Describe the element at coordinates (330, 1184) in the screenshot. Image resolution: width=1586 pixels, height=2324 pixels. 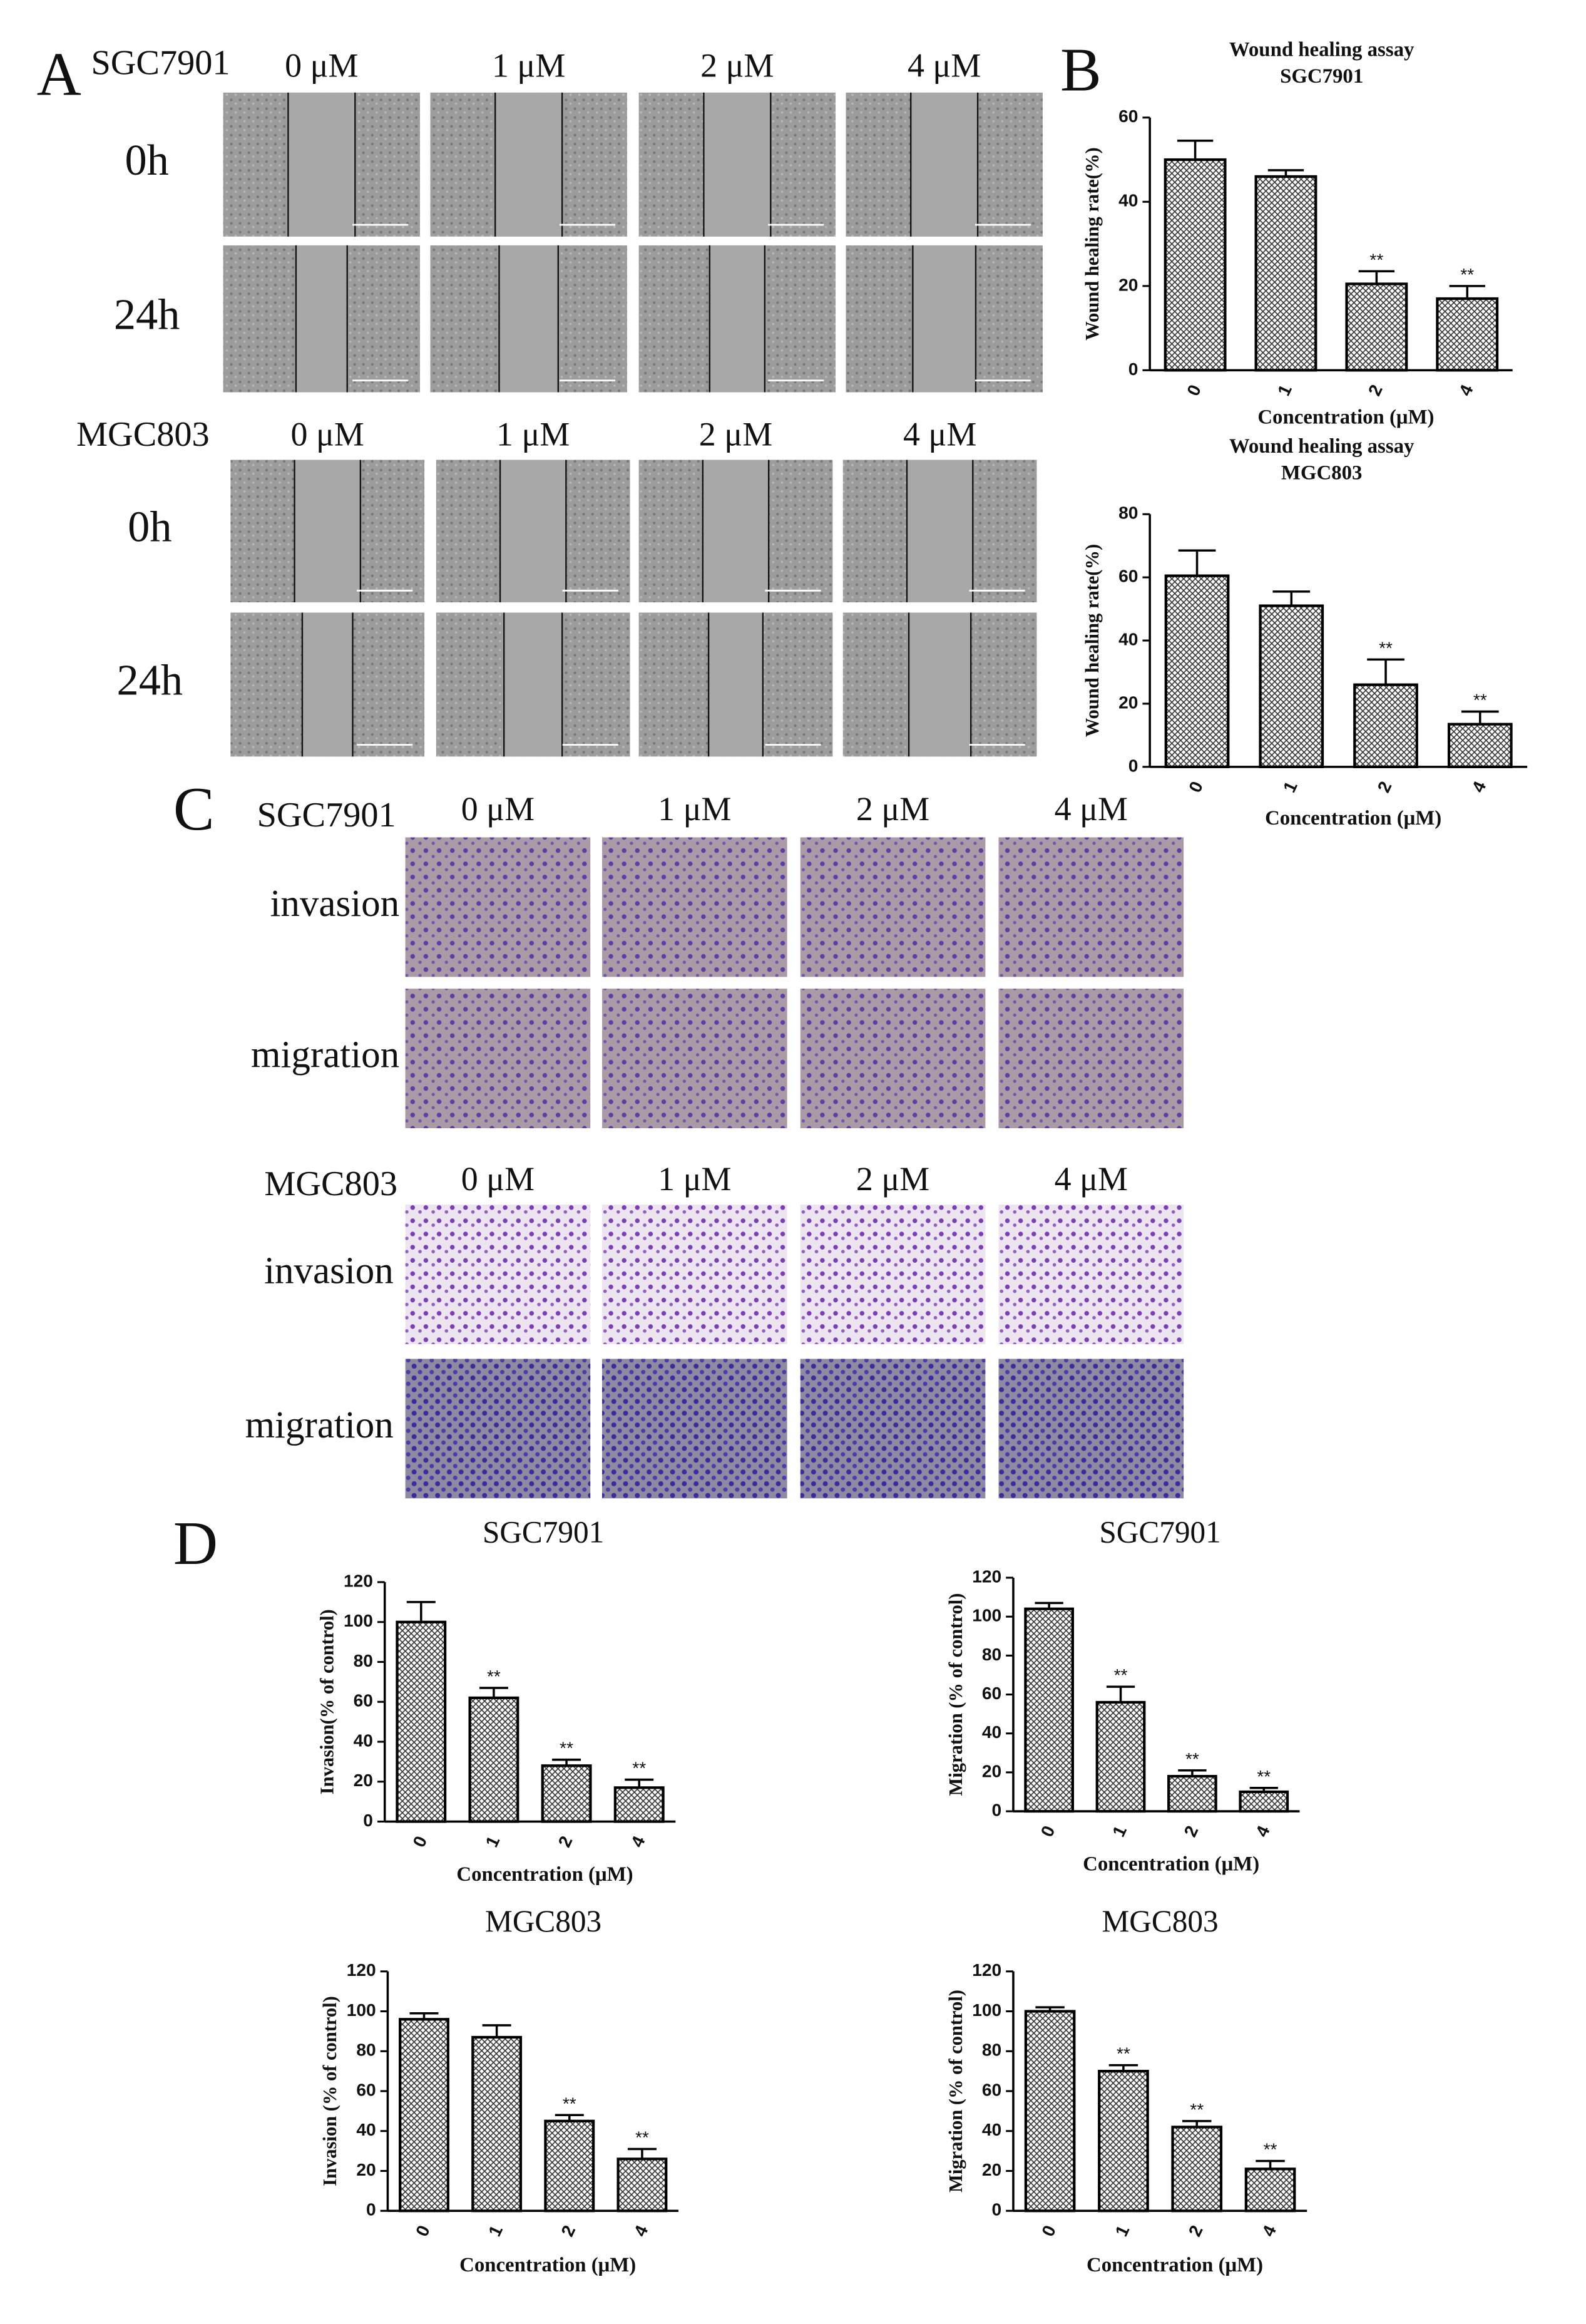
I see `cell-line-label: MGC803` at that location.